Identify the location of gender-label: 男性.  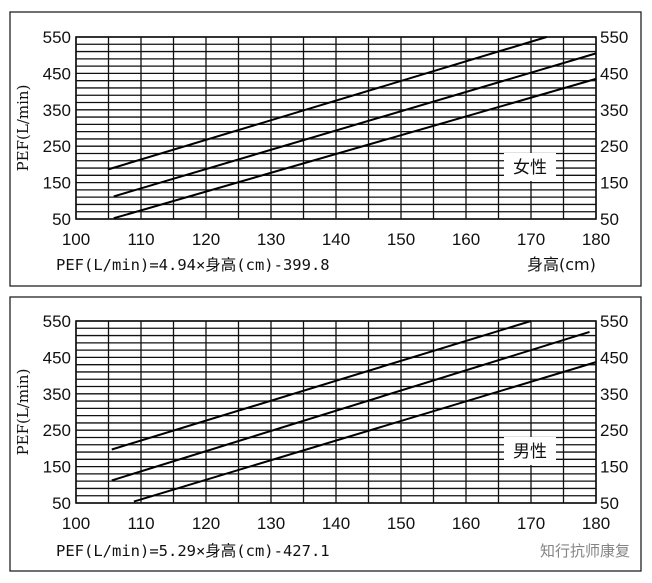
(530, 452).